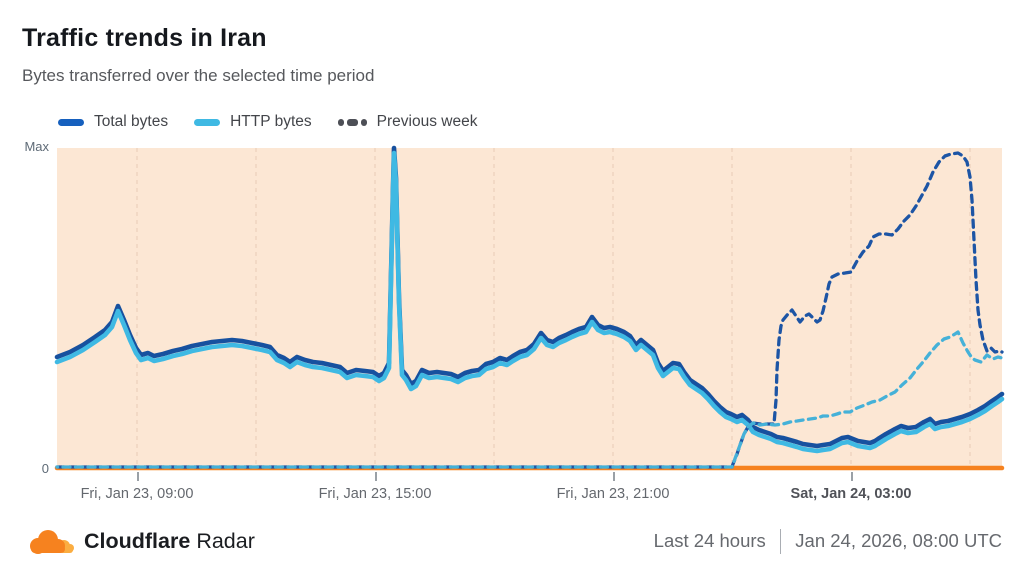  I want to click on x-axis-label: Sat, Jan 24, 03:00, so click(851, 494).